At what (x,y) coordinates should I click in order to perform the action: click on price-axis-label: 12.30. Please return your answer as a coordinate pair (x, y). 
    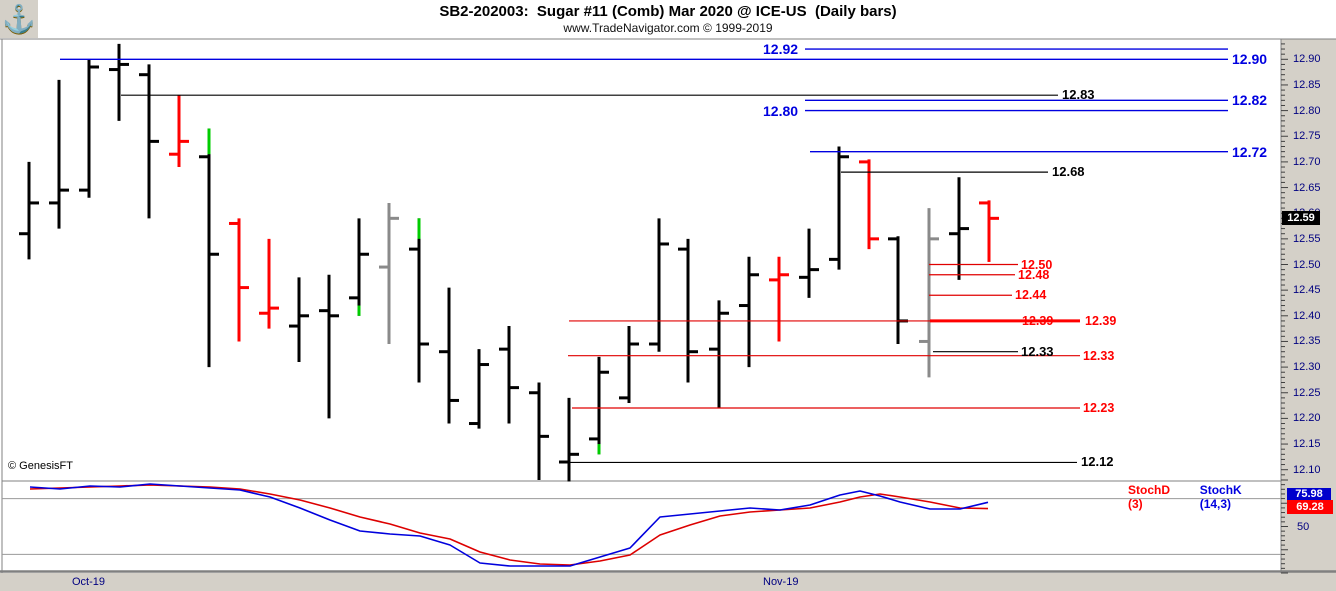
    Looking at the image, I should click on (1307, 367).